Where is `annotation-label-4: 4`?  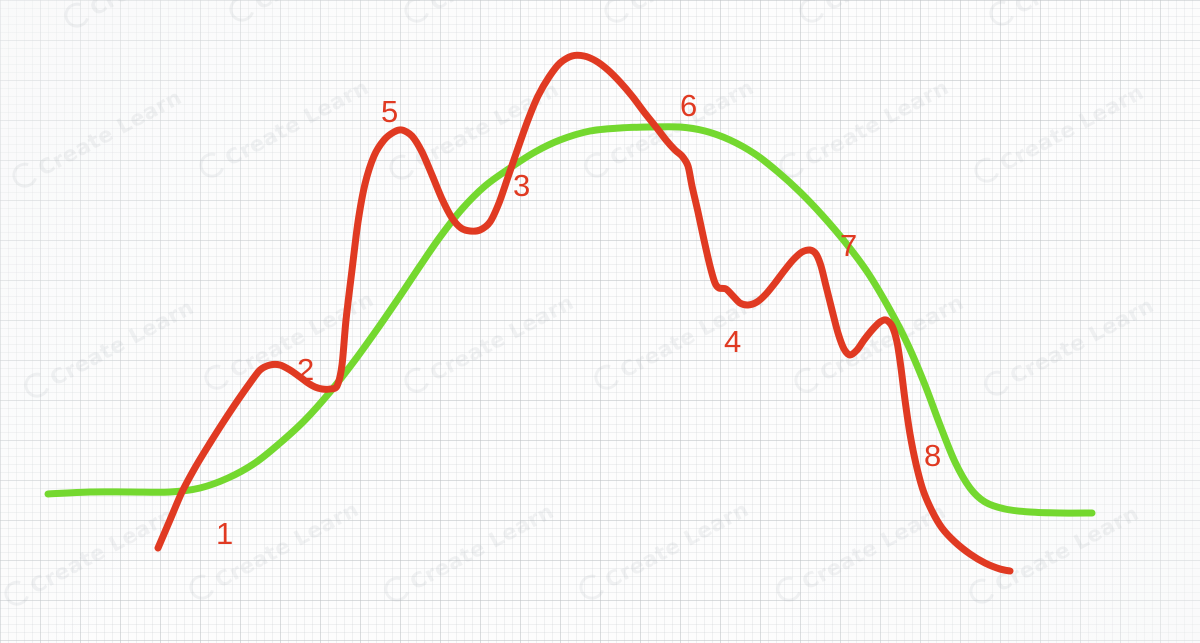
annotation-label-4: 4 is located at coordinates (733, 341).